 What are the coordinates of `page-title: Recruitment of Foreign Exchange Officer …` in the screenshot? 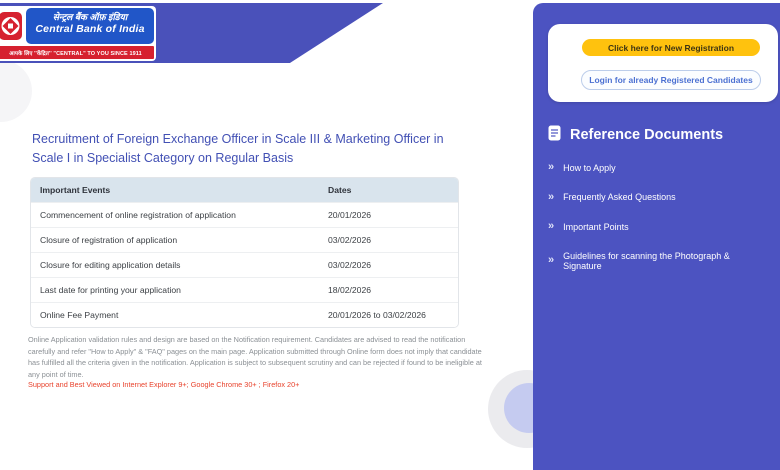 It's located at (238, 149).